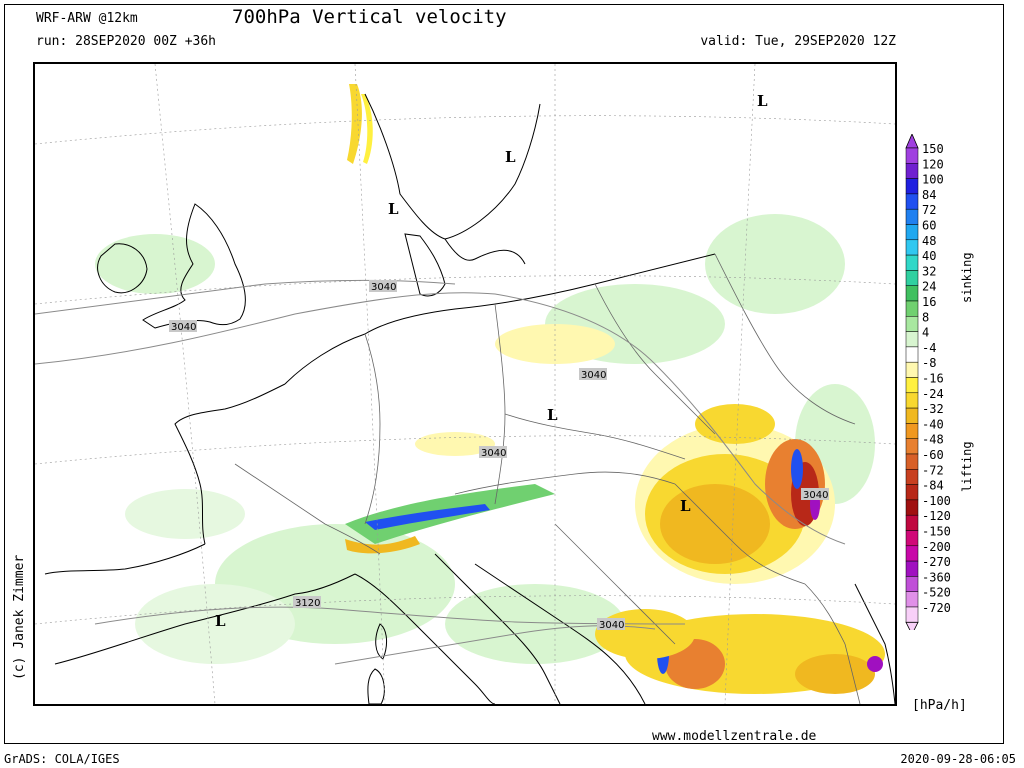  Describe the element at coordinates (936, 577) in the screenshot. I see `legend-tick-label: -360` at that location.